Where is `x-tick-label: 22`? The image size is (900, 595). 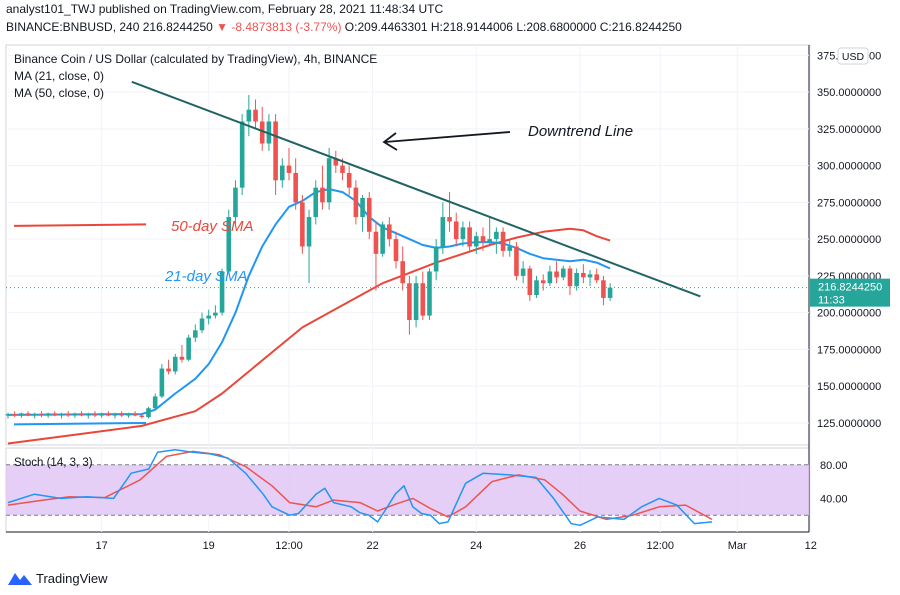
x-tick-label: 22 is located at coordinates (372, 546).